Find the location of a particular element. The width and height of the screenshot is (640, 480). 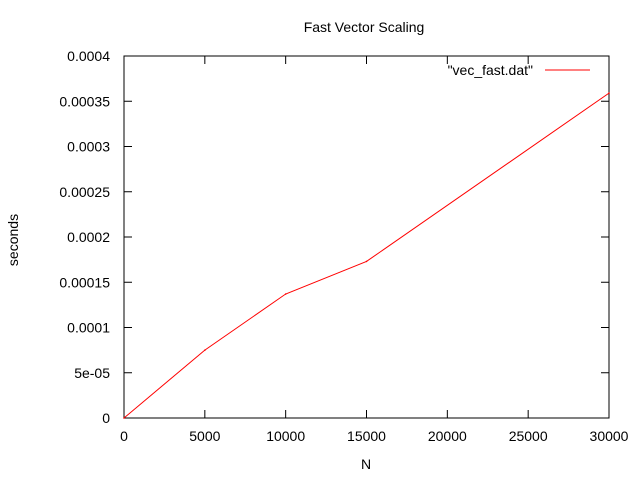

y-tick-label: 0 is located at coordinates (106, 418).